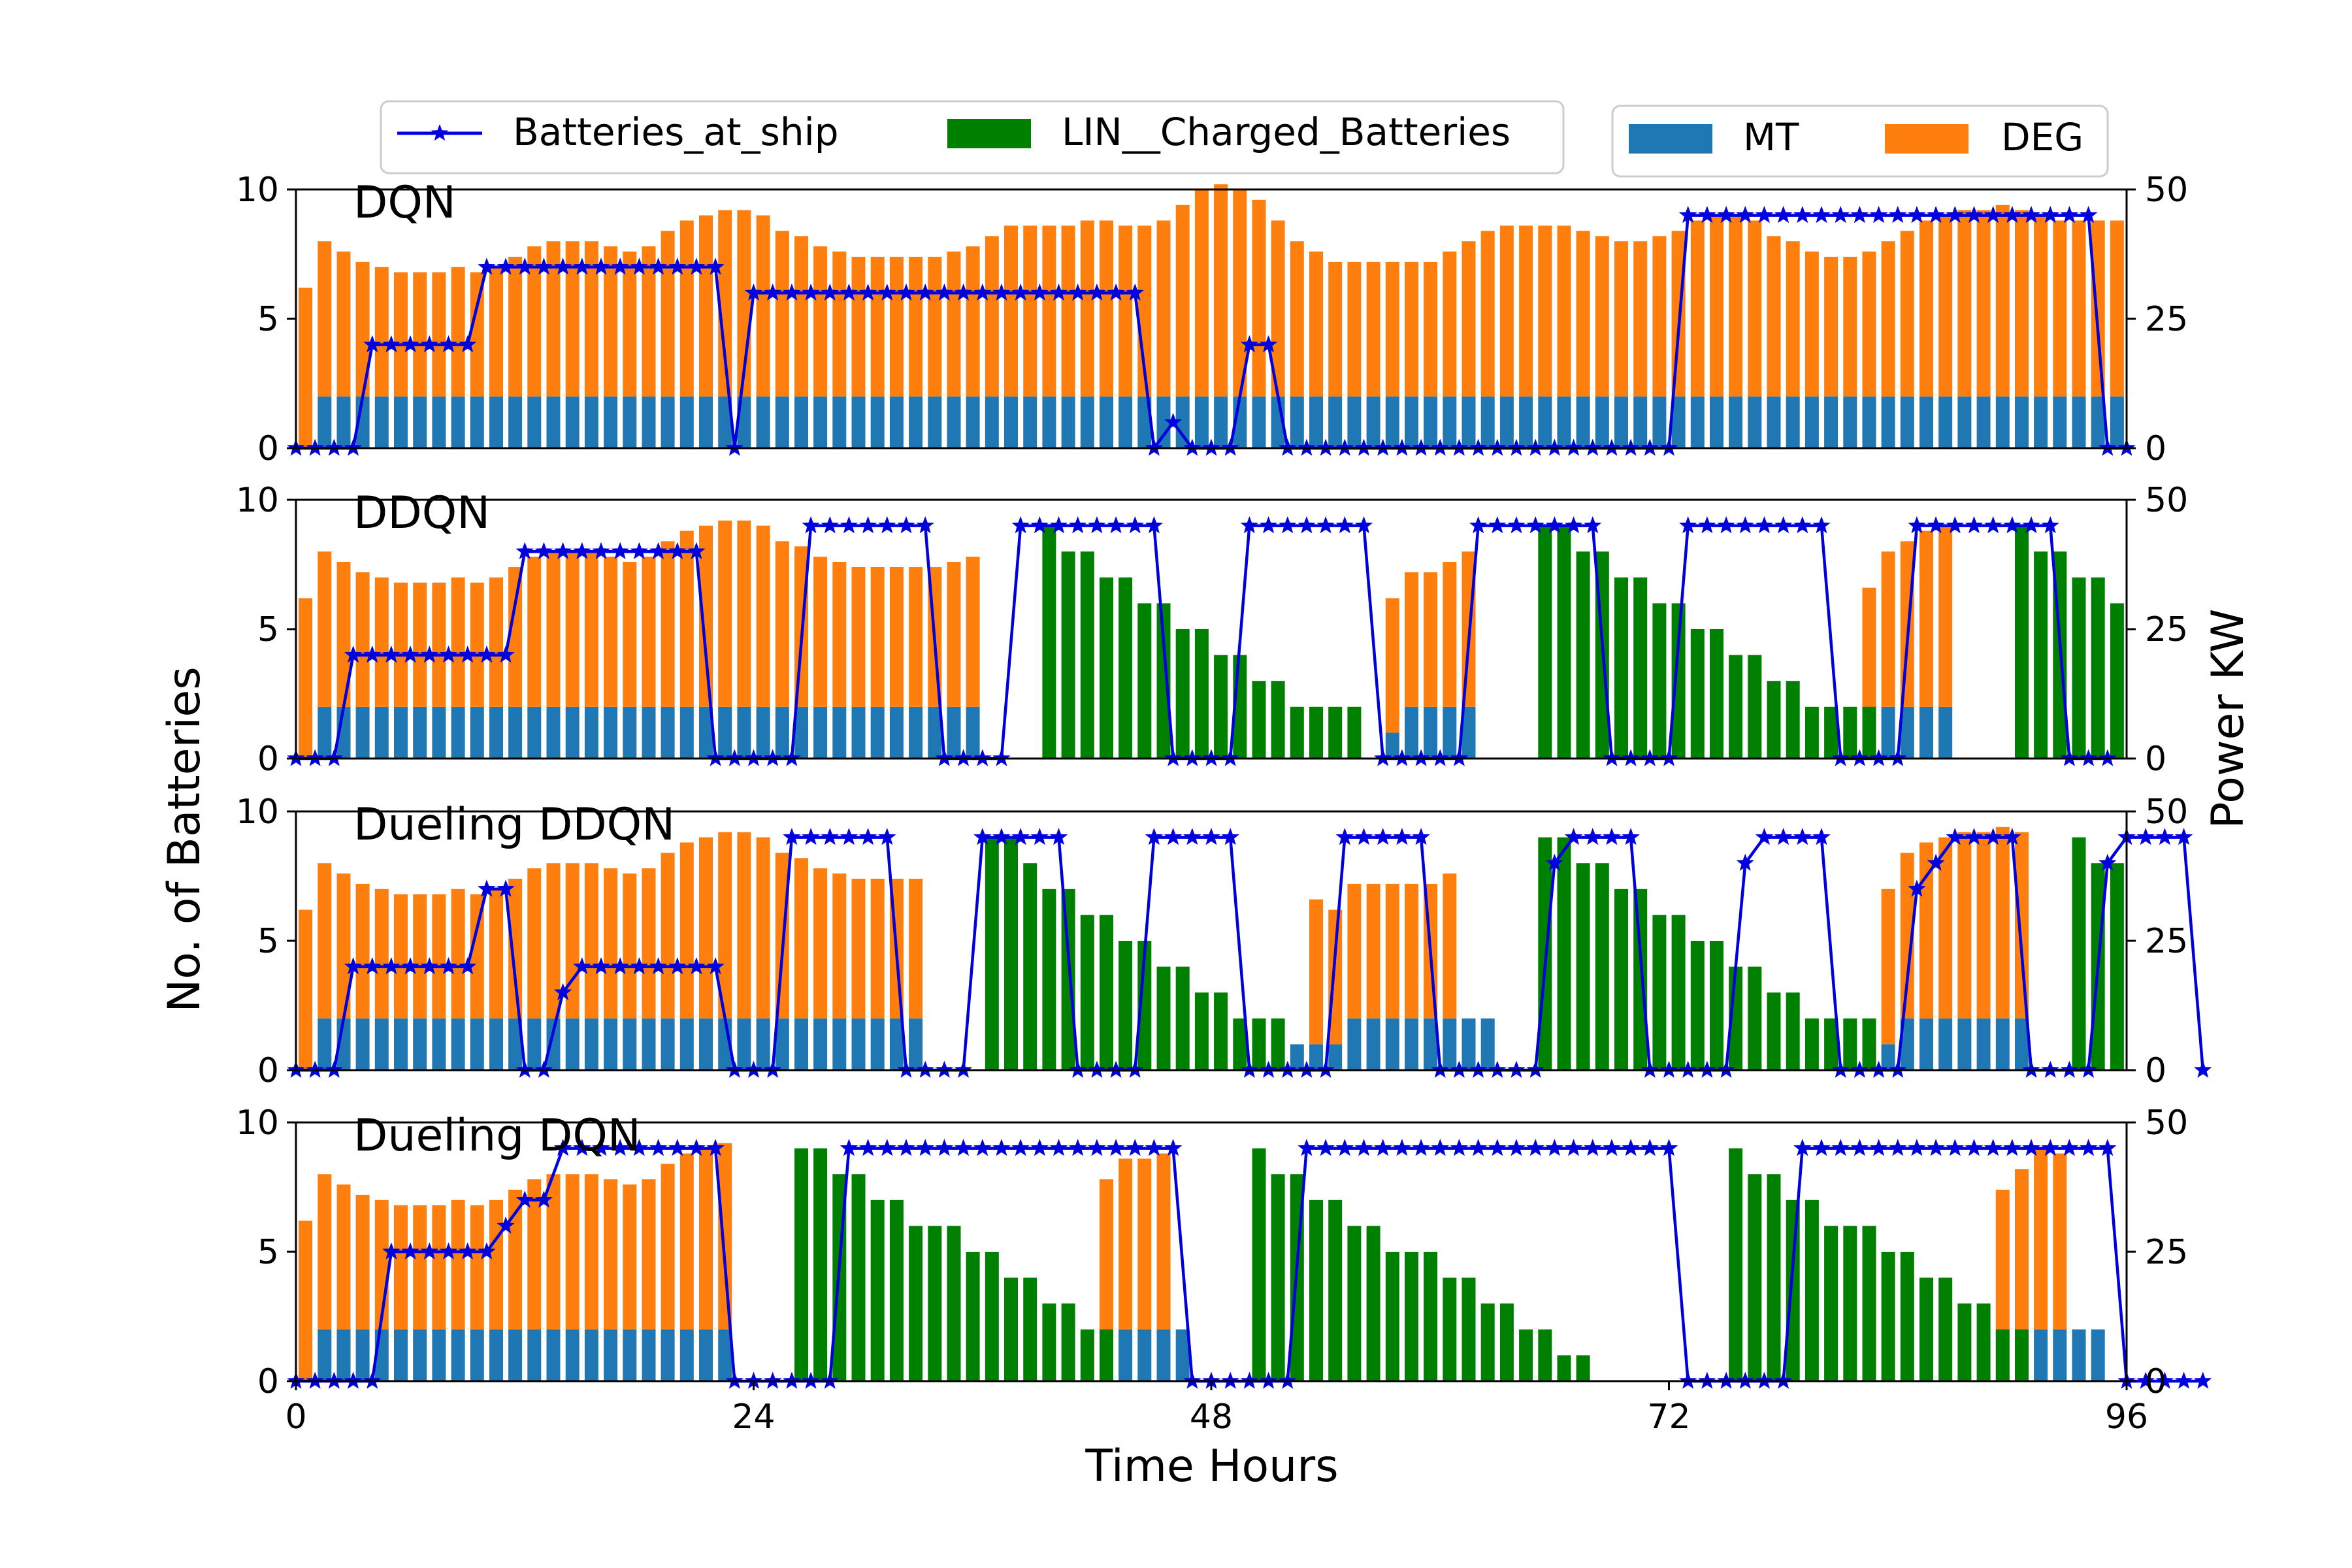 This screenshot has width=2352, height=1568. What do you see at coordinates (1668, 1417) in the screenshot?
I see `x-tick-label: 72` at bounding box center [1668, 1417].